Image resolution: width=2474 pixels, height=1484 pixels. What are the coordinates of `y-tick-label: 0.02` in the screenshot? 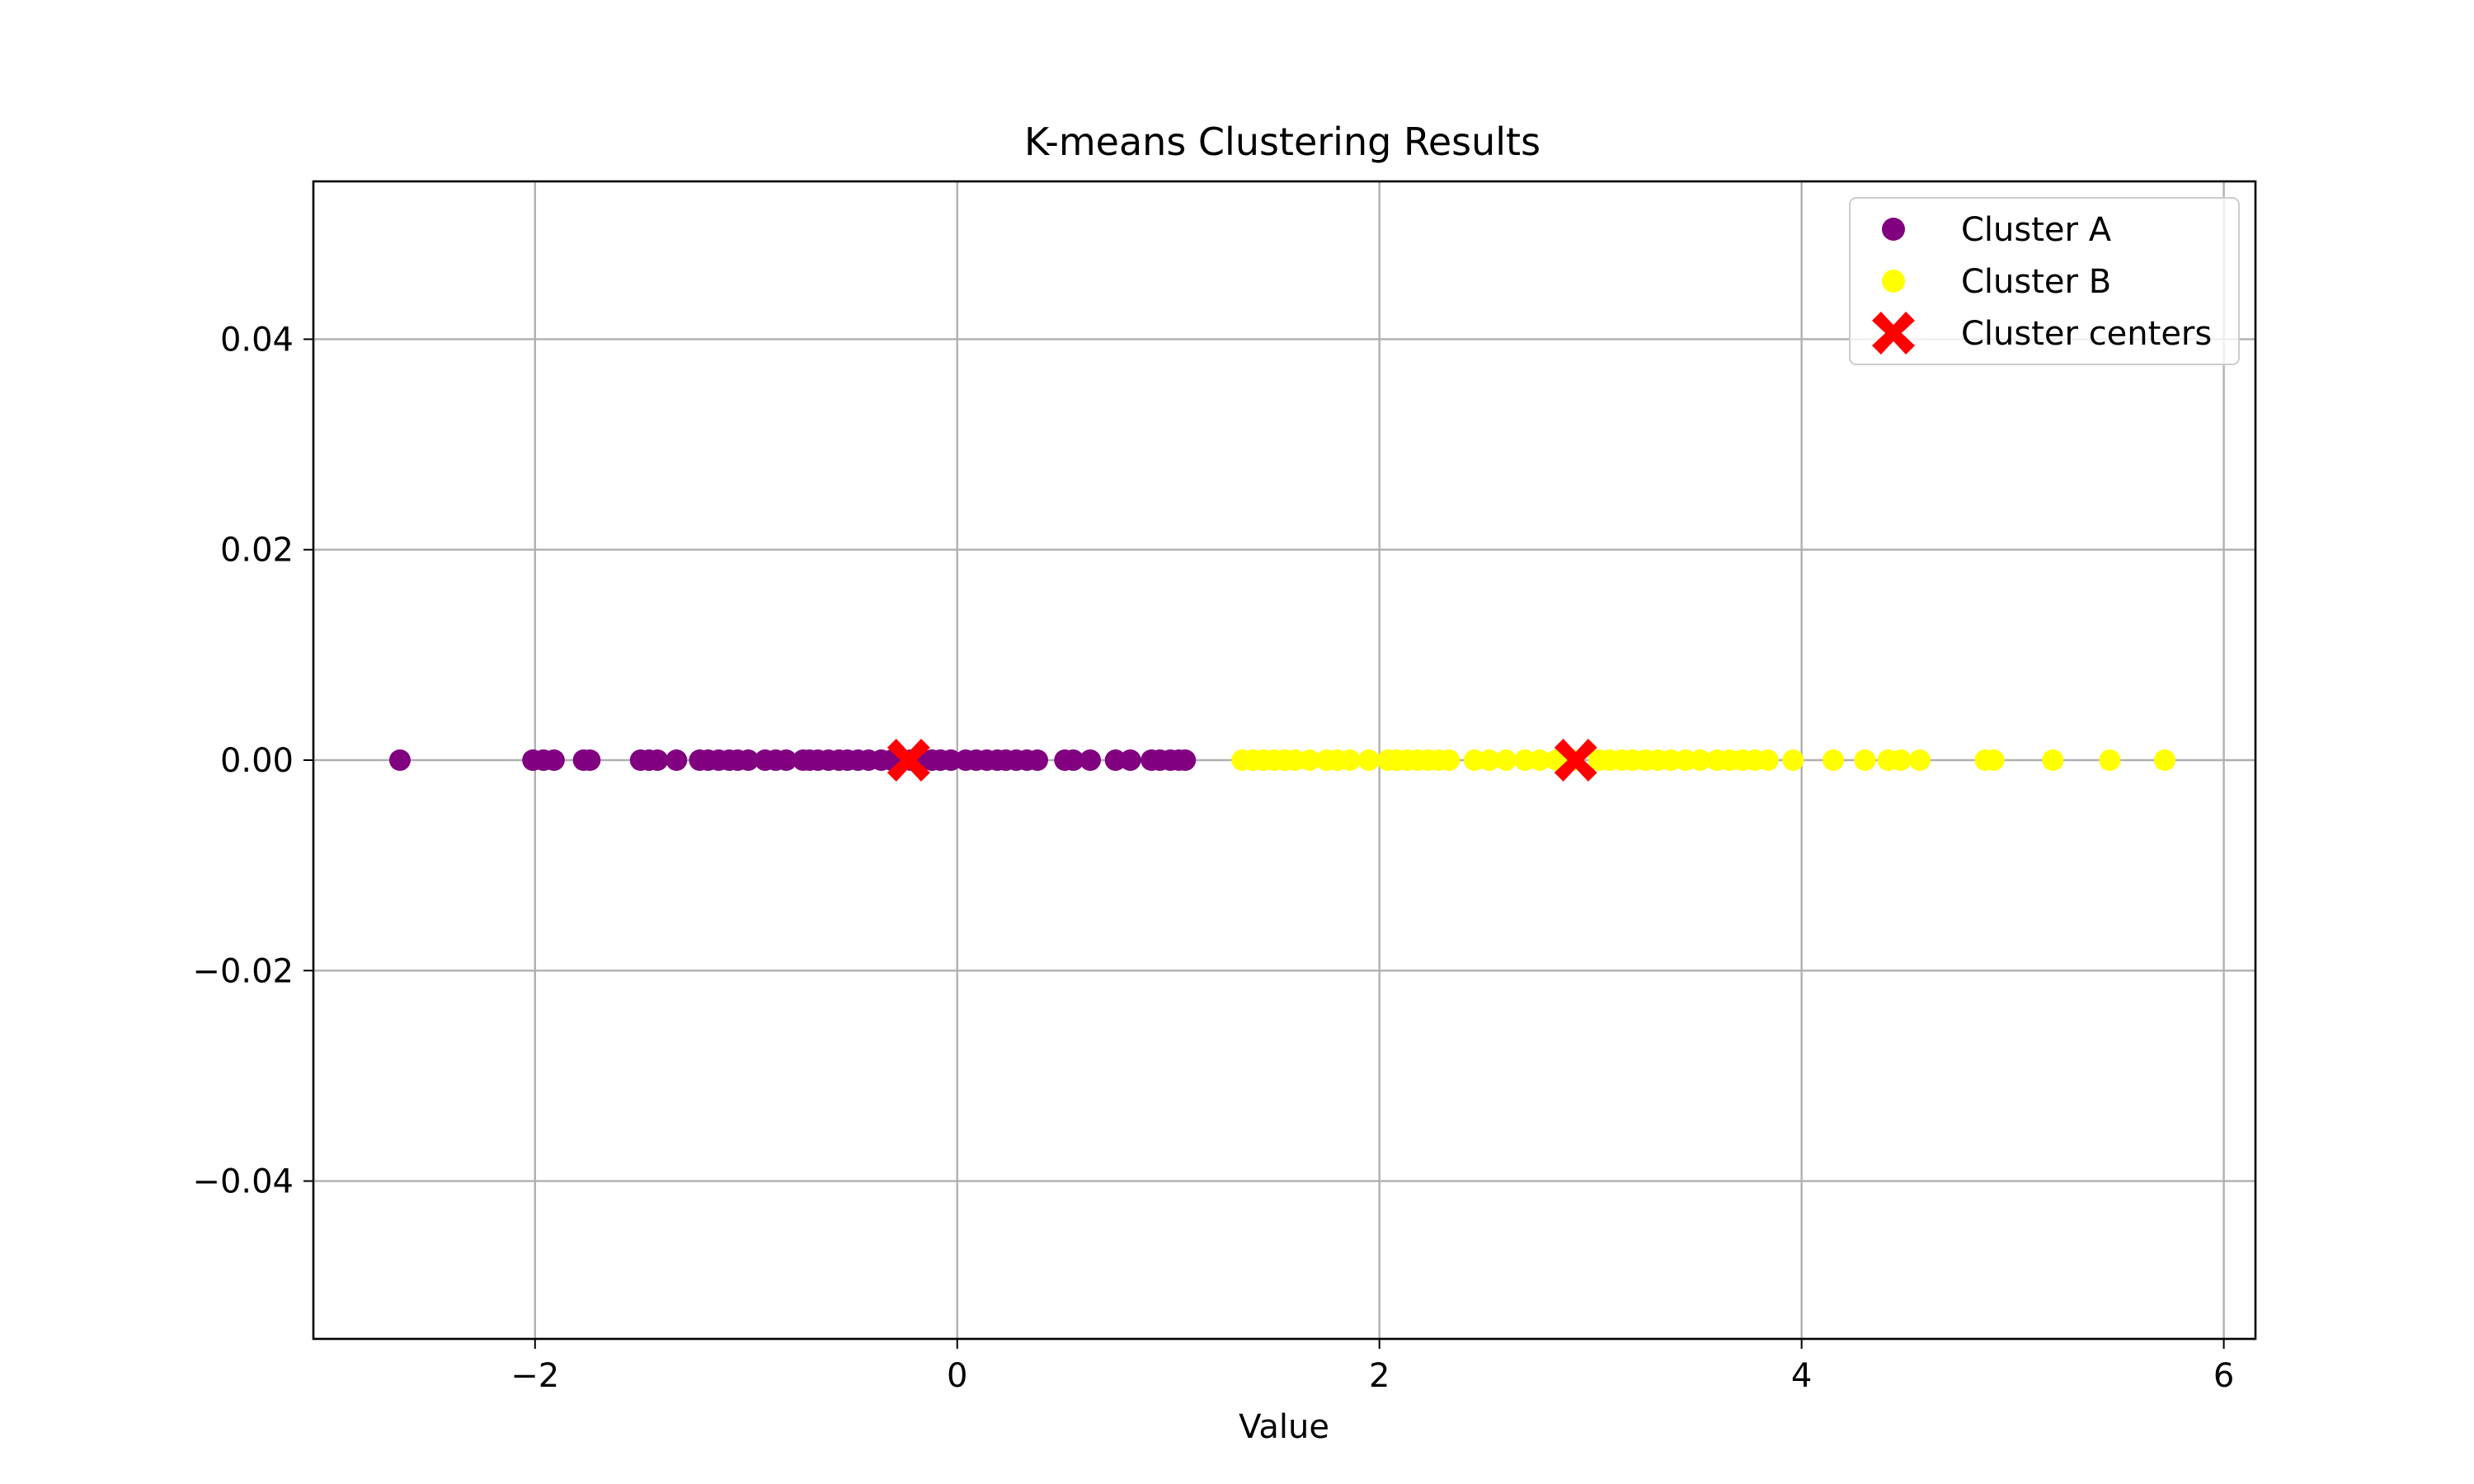 It's located at (257, 551).